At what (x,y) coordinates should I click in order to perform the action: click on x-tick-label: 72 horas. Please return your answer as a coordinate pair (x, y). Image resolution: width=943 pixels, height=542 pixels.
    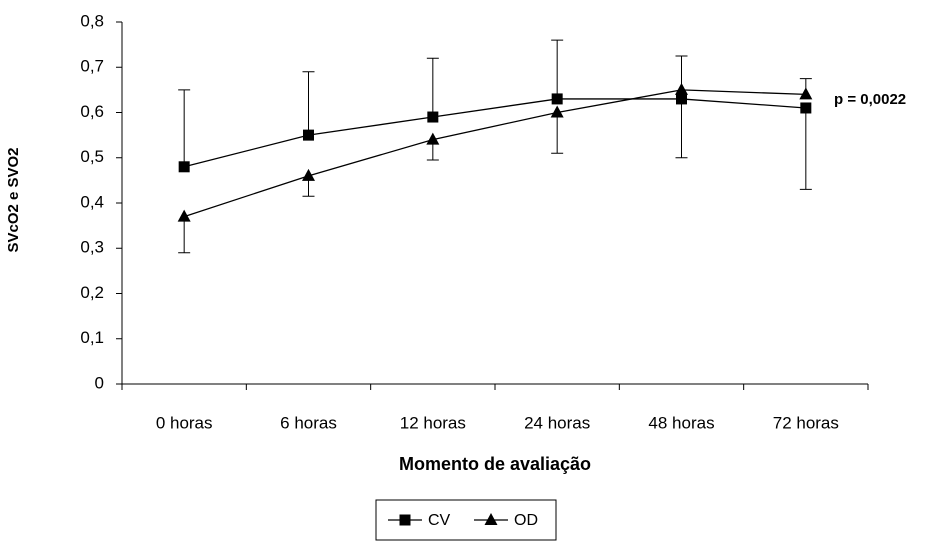
    Looking at the image, I should click on (806, 422).